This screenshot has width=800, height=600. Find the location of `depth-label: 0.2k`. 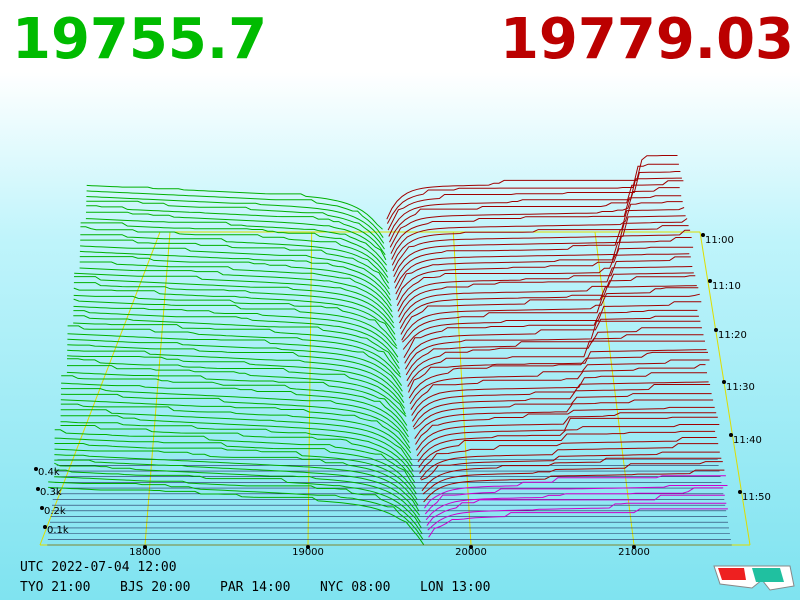

depth-label: 0.2k is located at coordinates (55, 511).